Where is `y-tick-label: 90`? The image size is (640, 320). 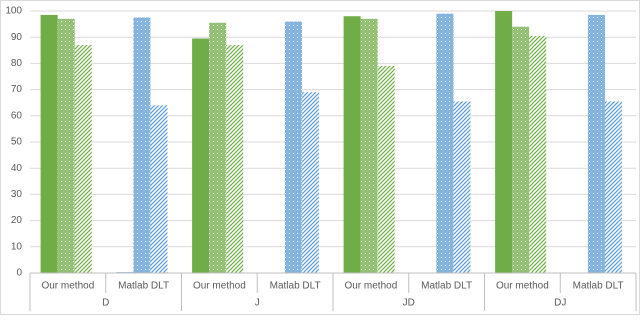
y-tick-label: 90 is located at coordinates (17, 37).